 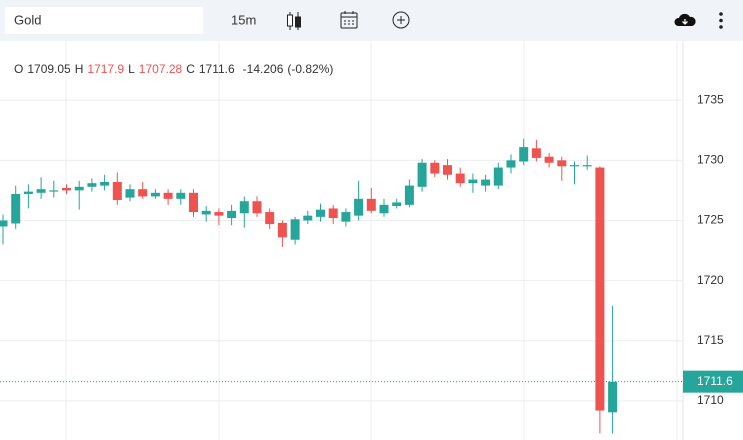 What do you see at coordinates (710, 340) in the screenshot?
I see `y-tick-label: 1715` at bounding box center [710, 340].